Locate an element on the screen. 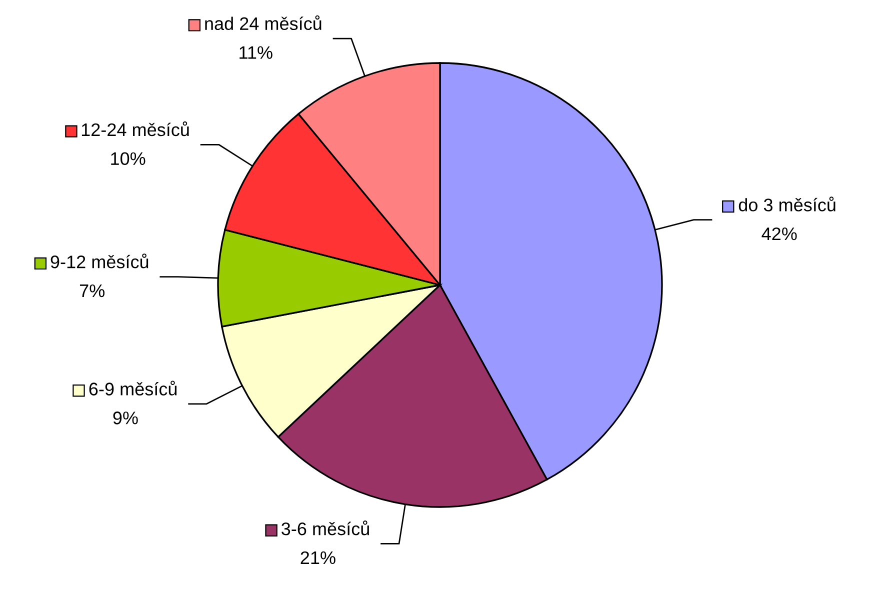 Image resolution: width=890 pixels, height=598 pixels. legend-label: nad 24 měsíců is located at coordinates (263, 22).